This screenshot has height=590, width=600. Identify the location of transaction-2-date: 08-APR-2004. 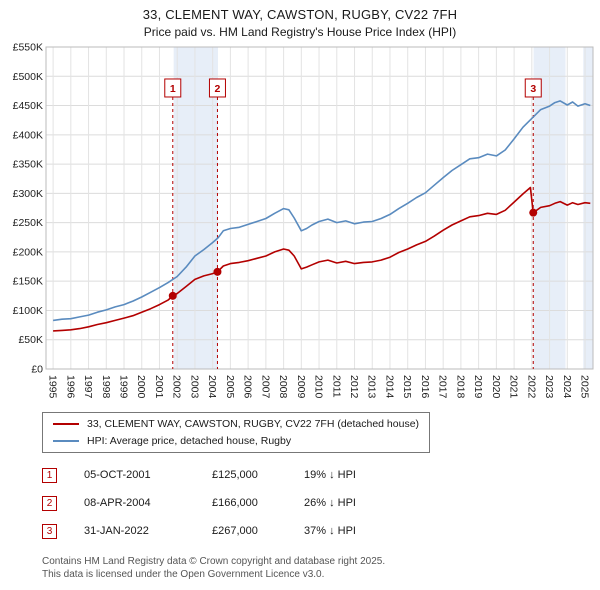
(117, 503).